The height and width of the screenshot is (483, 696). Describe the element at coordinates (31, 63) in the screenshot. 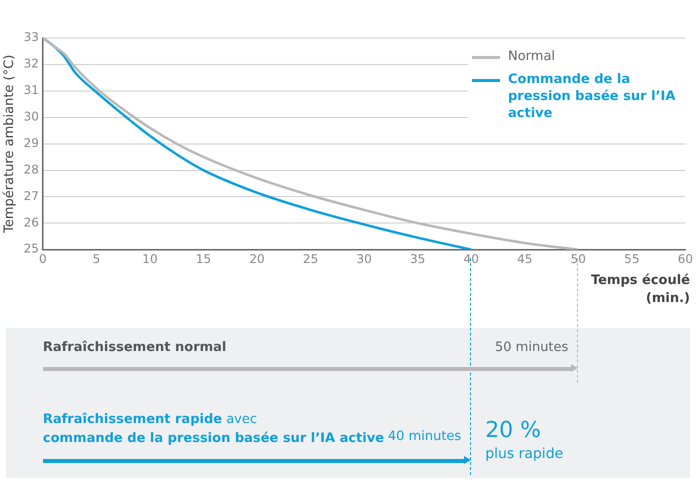

I see `y-tick-label: 32` at that location.